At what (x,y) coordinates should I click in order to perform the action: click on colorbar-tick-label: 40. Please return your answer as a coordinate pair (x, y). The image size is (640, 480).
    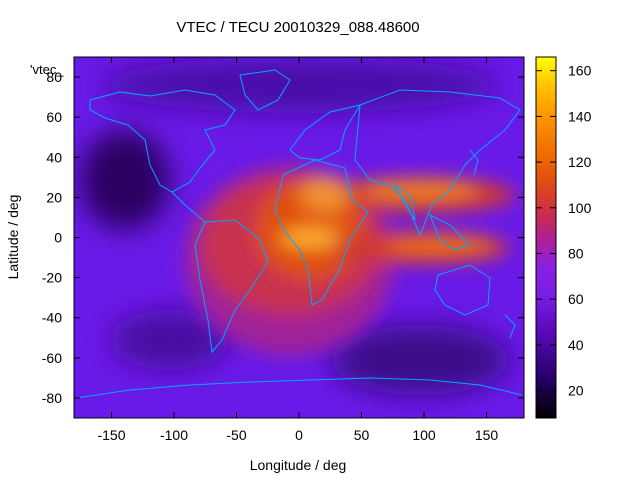
    Looking at the image, I should click on (576, 345).